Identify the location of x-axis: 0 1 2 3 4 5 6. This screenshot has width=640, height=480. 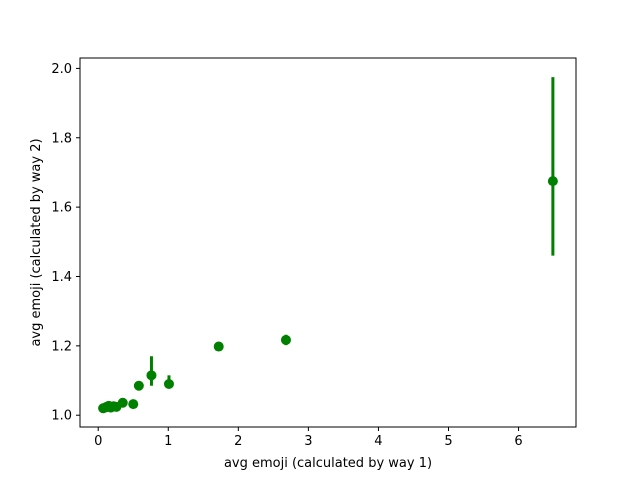
(308, 438).